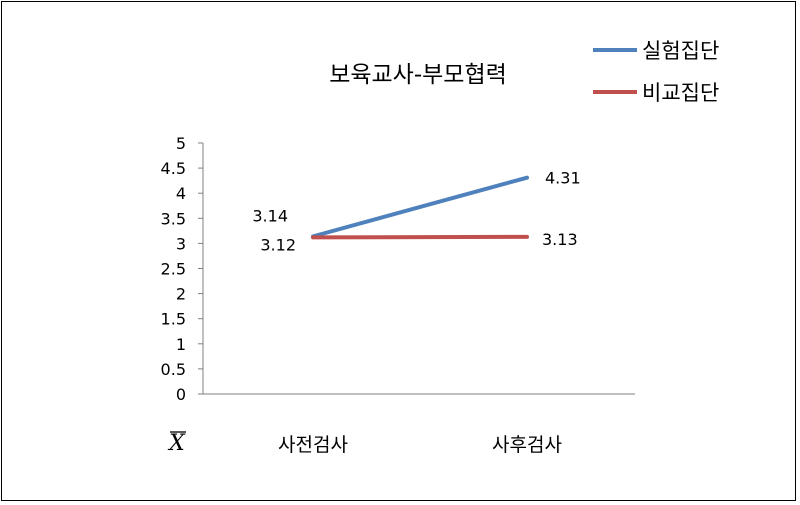  Describe the element at coordinates (173, 168) in the screenshot. I see `y-tick-label: 4.5` at that location.